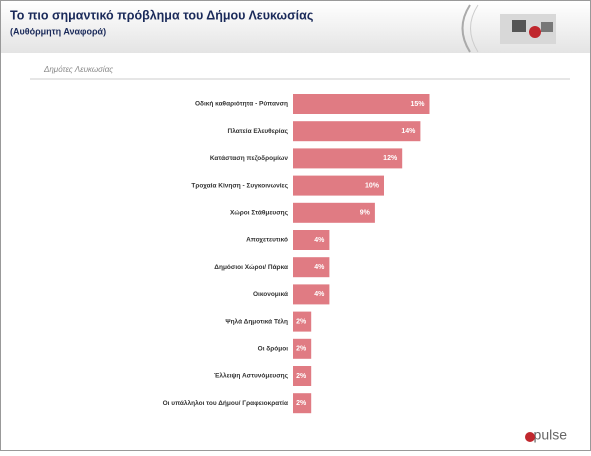 The height and width of the screenshot is (456, 591). Describe the element at coordinates (259, 213) in the screenshot. I see `category-label: Χώροι Στάθμευσης` at that location.